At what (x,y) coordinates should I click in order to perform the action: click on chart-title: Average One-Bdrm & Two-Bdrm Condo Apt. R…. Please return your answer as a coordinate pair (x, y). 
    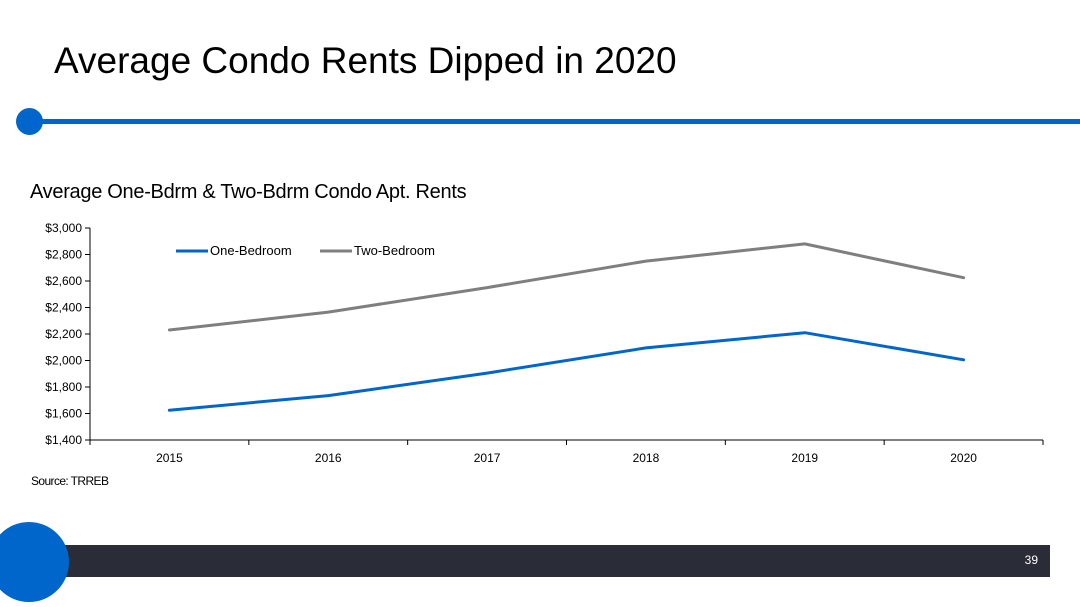
    Looking at the image, I should click on (248, 192).